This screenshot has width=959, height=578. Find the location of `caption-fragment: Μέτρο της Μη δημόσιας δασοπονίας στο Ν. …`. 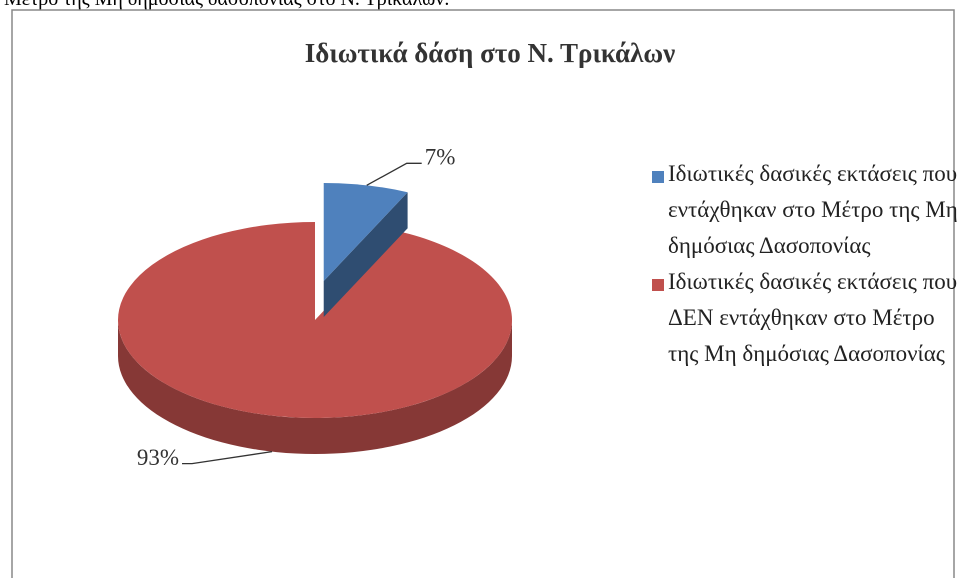

caption-fragment: Μέτρο της Μη δημόσιας δασοπονίας στο Ν. … is located at coordinates (226, 5).